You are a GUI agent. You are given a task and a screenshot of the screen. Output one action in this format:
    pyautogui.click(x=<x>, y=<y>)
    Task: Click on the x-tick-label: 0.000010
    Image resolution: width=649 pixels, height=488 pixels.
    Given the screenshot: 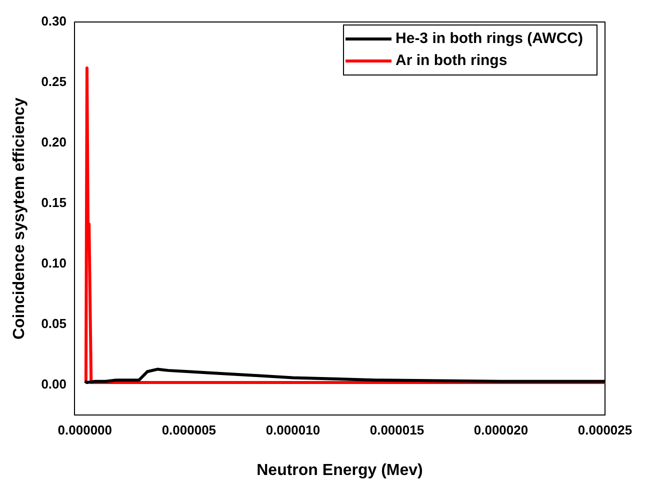 What is the action you would take?
    pyautogui.click(x=293, y=430)
    